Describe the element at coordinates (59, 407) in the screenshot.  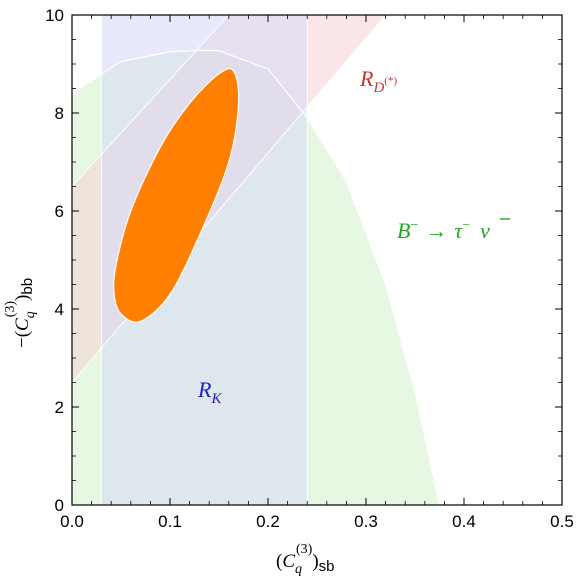
I see `y-tick-label: 2` at that location.